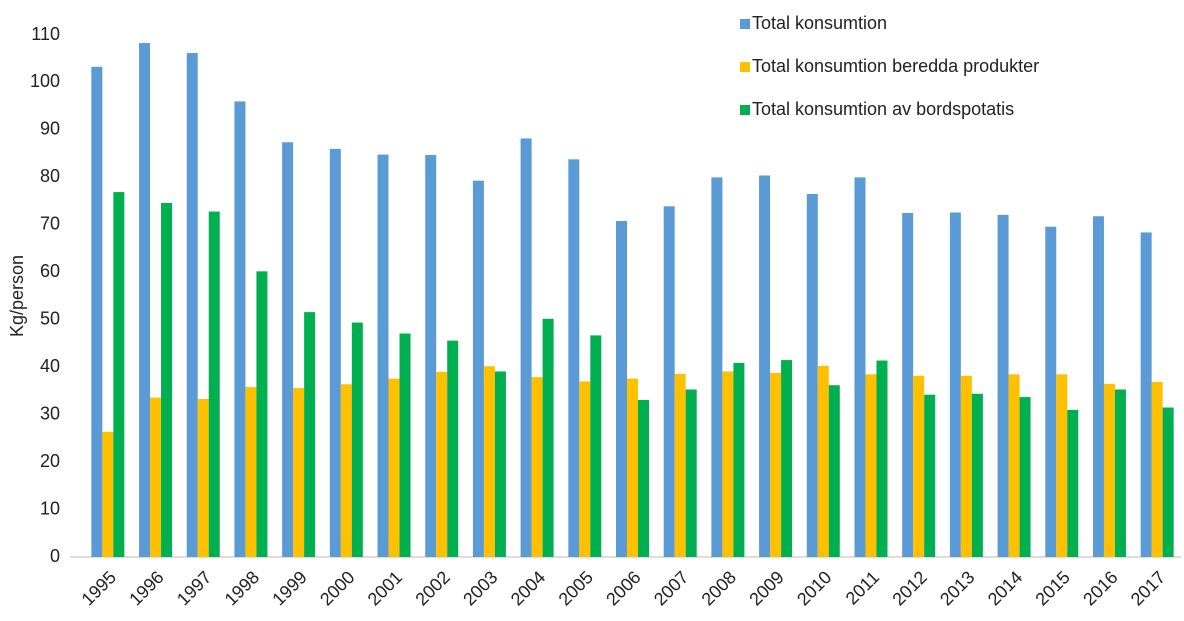 Image resolution: width=1184 pixels, height=621 pixels. I want to click on x-tick-label: 2002, so click(432, 588).